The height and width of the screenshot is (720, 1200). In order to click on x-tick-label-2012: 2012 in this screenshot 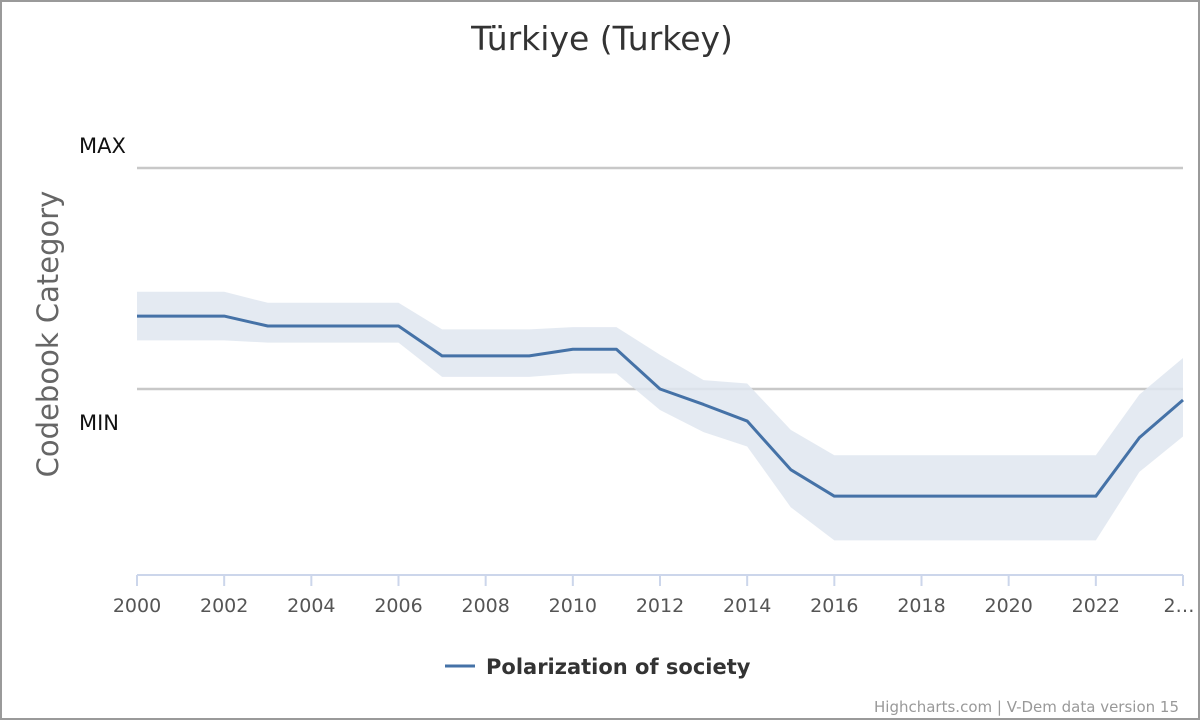, I will do `click(660, 606)`.